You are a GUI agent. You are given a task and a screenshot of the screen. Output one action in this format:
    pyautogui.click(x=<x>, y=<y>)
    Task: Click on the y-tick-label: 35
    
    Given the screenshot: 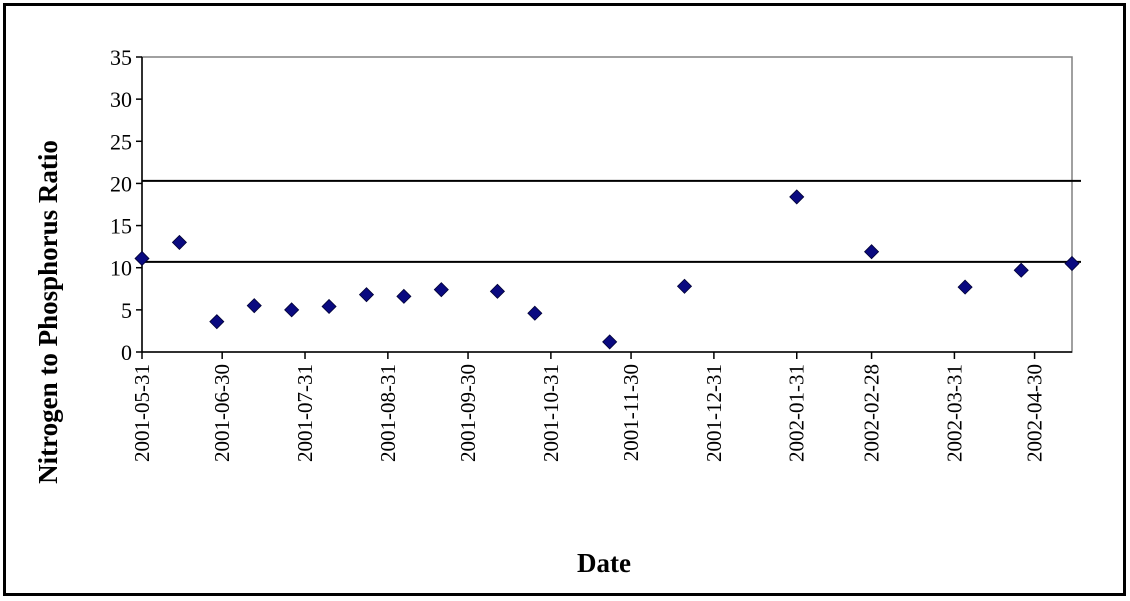 What is the action you would take?
    pyautogui.click(x=121, y=57)
    